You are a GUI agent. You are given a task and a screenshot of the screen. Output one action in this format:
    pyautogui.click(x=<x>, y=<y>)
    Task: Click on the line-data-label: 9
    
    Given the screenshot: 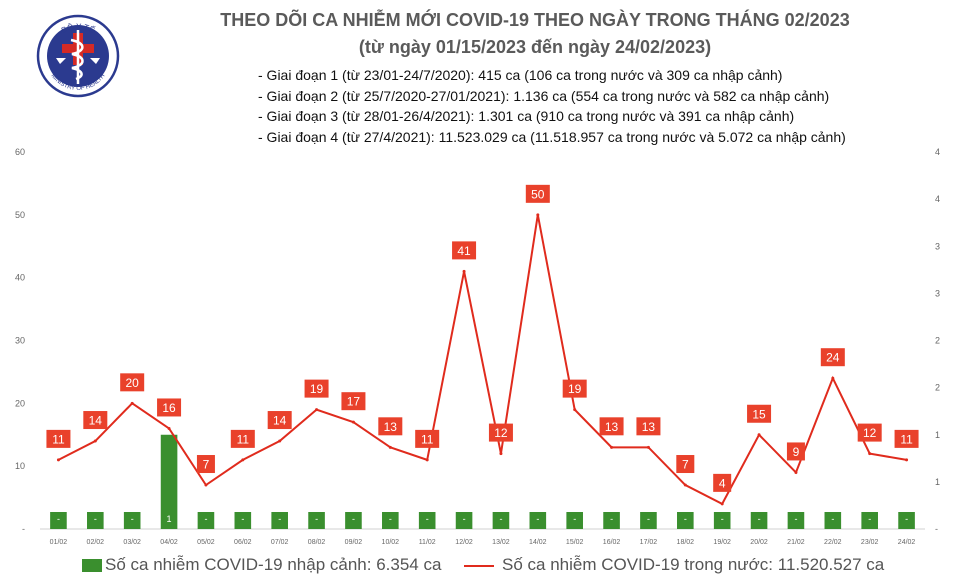 What is the action you would take?
    pyautogui.click(x=796, y=452)
    